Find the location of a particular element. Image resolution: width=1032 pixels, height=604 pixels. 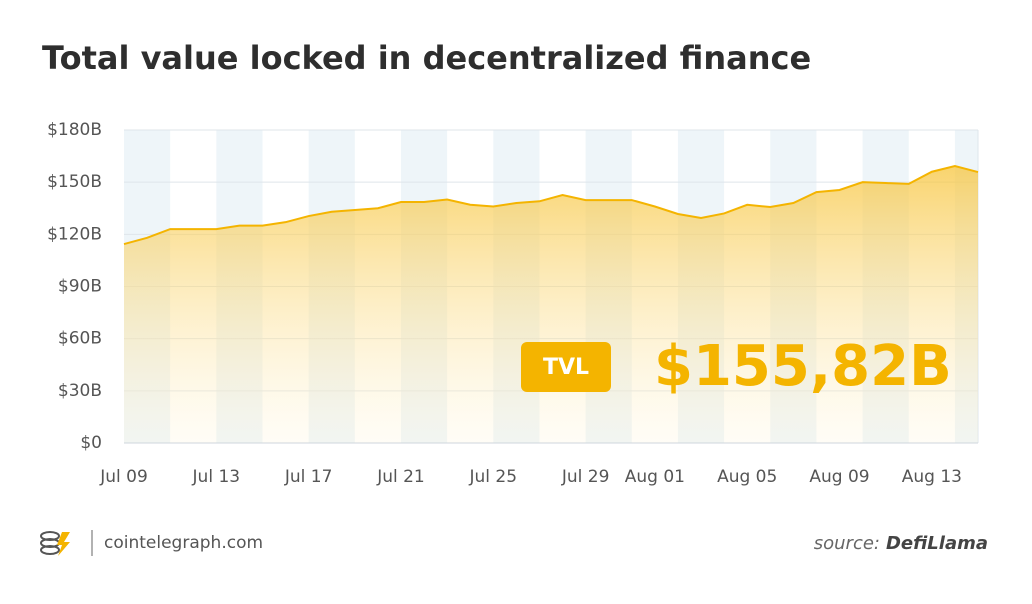

x-tick-label: Aug 13 is located at coordinates (932, 477).